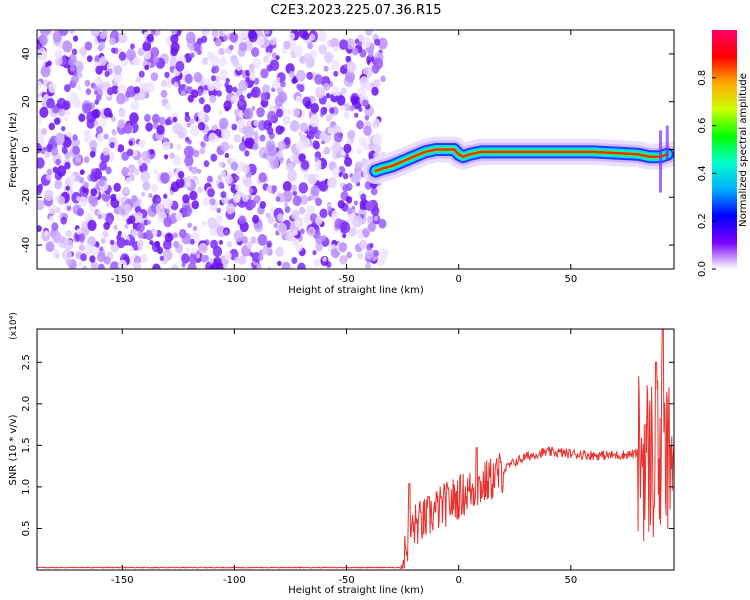  What do you see at coordinates (521, 160) in the screenshot?
I see `ridge-core` at bounding box center [521, 160].